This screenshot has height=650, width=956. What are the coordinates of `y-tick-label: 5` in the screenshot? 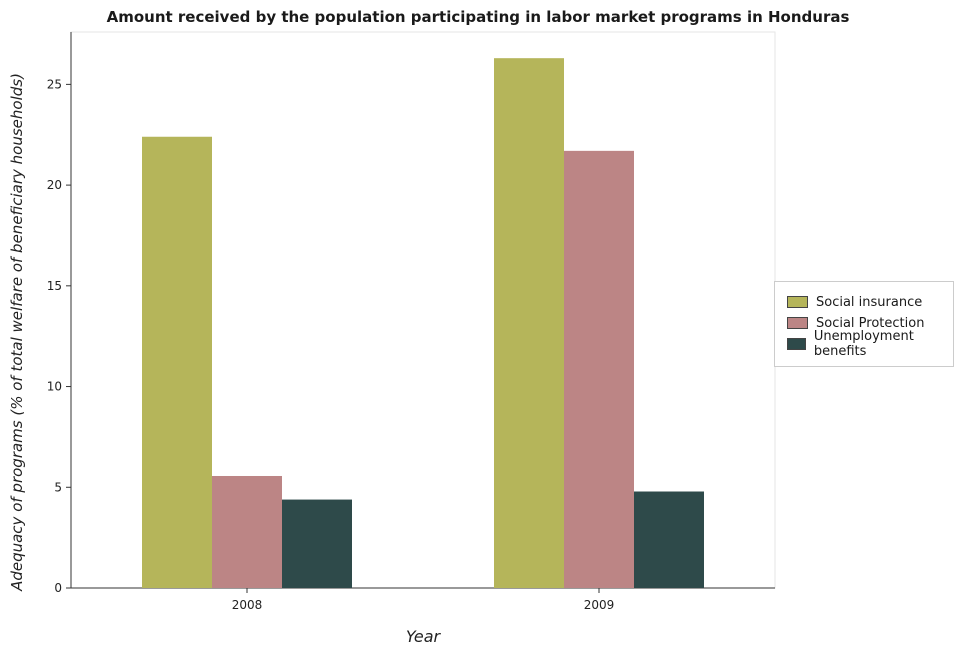 It's located at (58, 487).